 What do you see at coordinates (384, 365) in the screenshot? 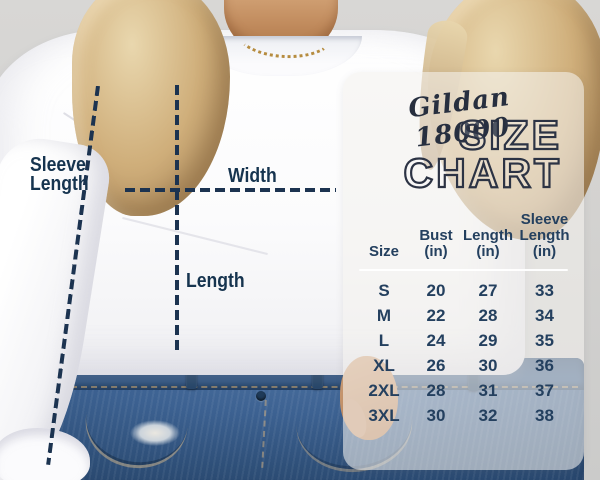
I see `size-cell: XL` at bounding box center [384, 365].